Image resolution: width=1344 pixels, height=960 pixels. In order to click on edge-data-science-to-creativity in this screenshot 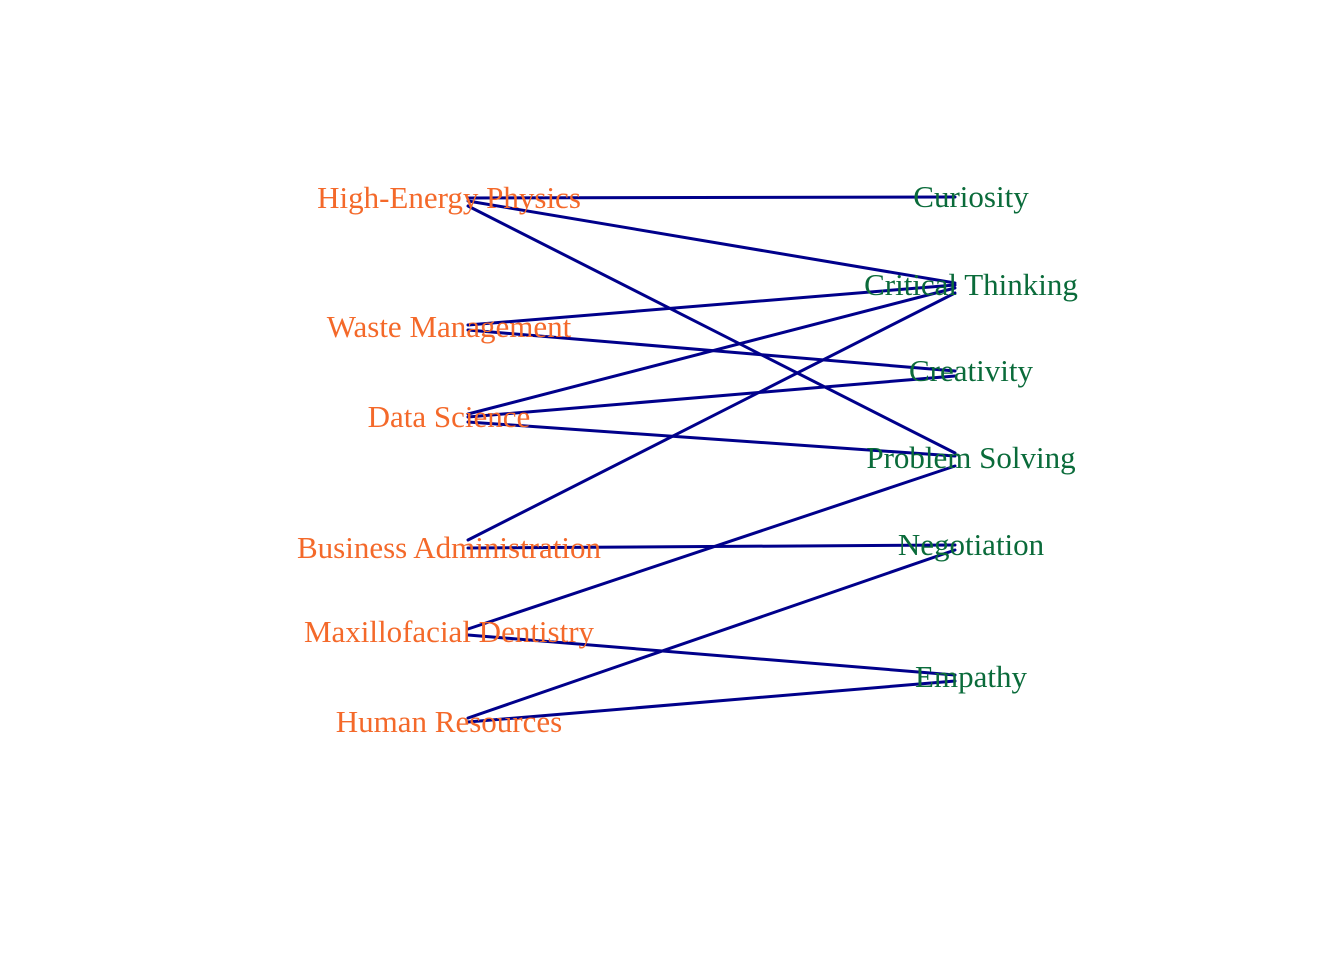, I will do `click(711, 396)`.